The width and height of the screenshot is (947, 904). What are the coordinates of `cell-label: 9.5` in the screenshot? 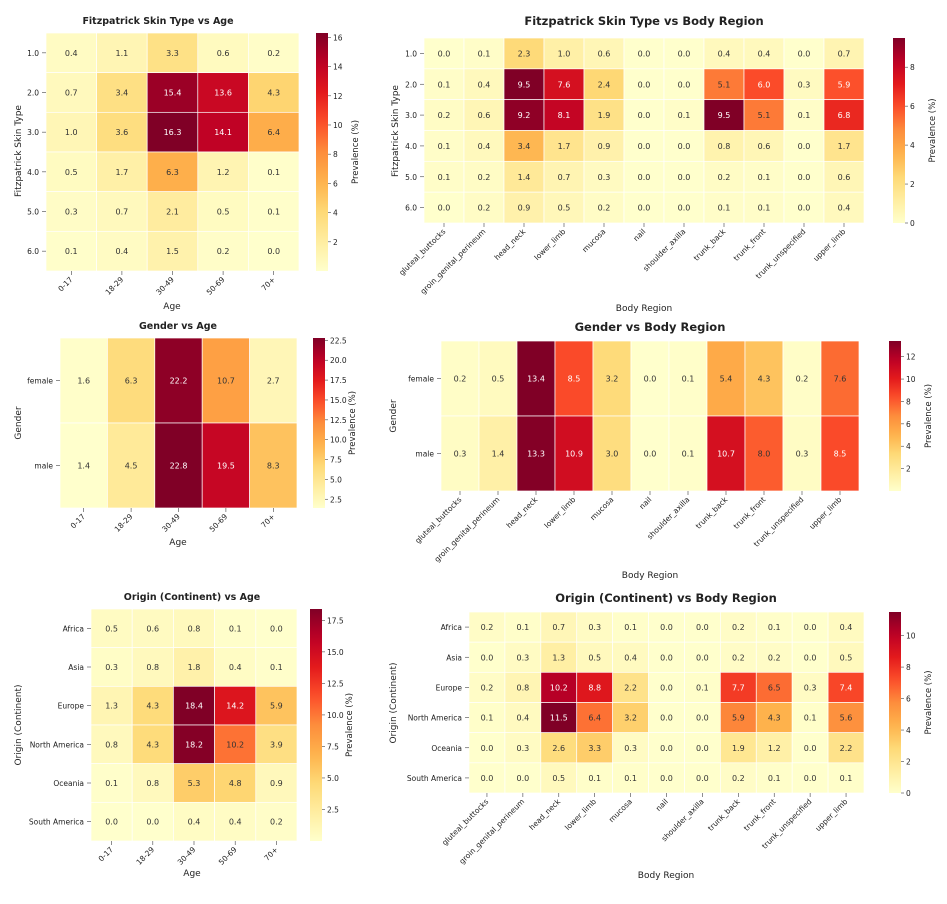 It's located at (724, 115).